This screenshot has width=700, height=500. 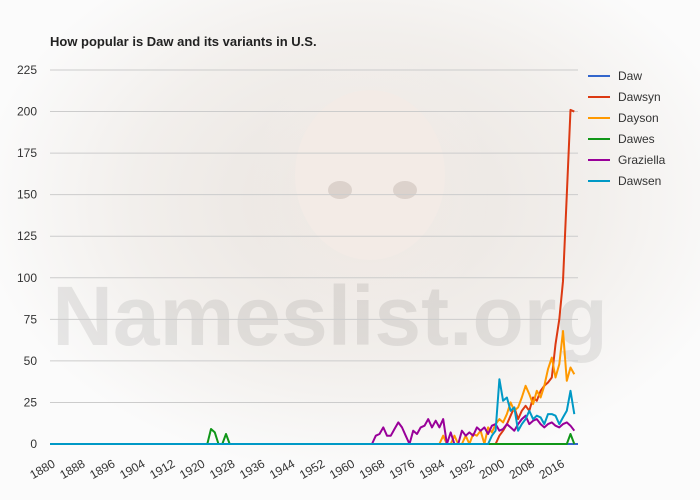 I want to click on legend-label-dawsyn: Dawsyn, so click(x=639, y=97).